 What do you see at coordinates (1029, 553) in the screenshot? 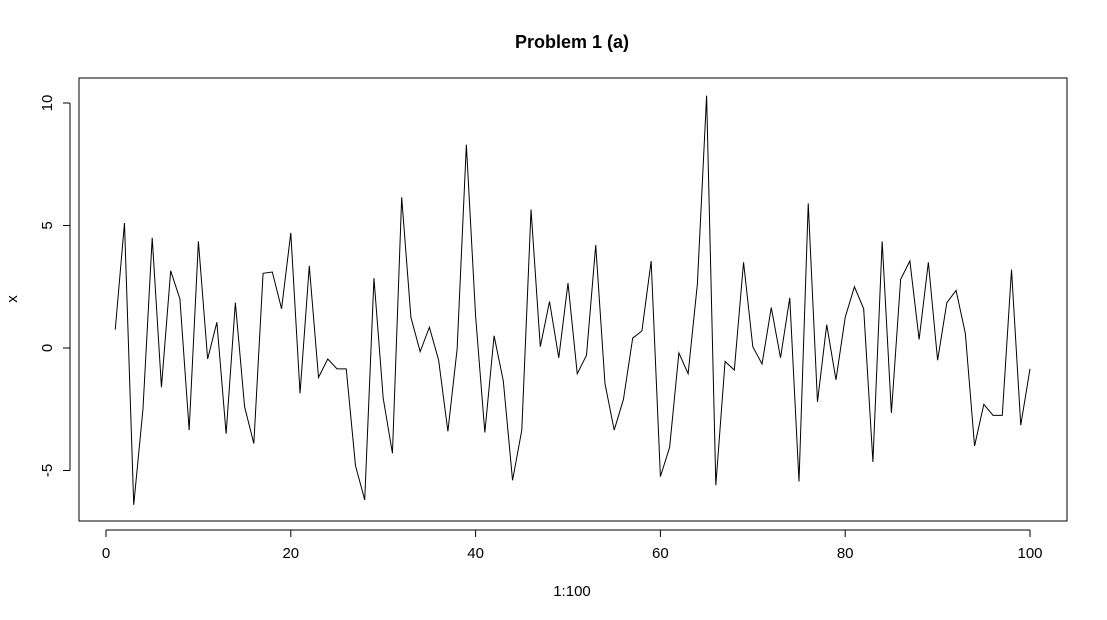
I see `x-tick-label: 100` at bounding box center [1029, 553].